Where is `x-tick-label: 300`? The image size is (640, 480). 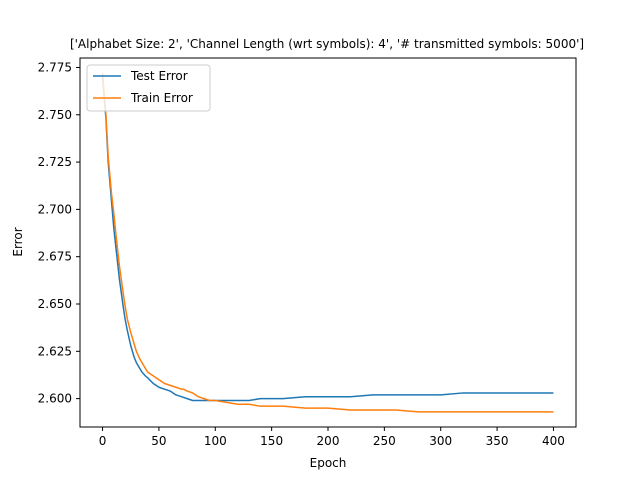
x-tick-label: 300 is located at coordinates (440, 441).